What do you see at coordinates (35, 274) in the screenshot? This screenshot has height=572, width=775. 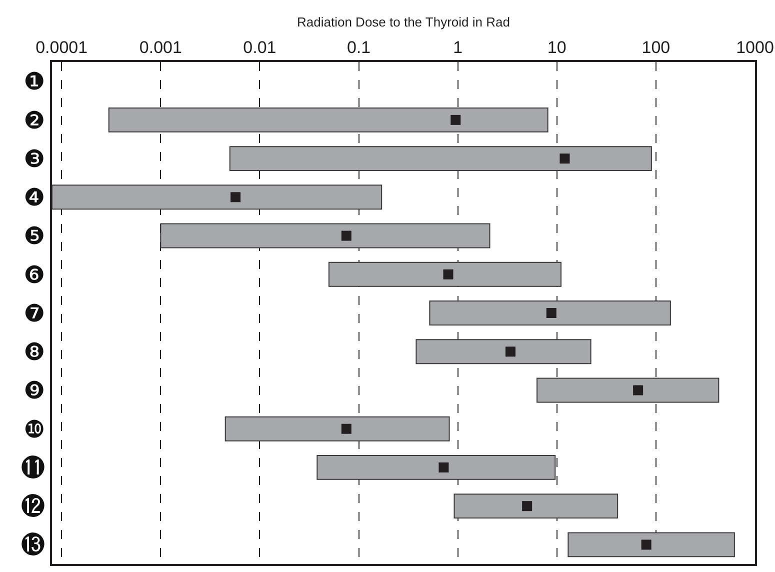 I see `y-tick-label: ❻` at bounding box center [35, 274].